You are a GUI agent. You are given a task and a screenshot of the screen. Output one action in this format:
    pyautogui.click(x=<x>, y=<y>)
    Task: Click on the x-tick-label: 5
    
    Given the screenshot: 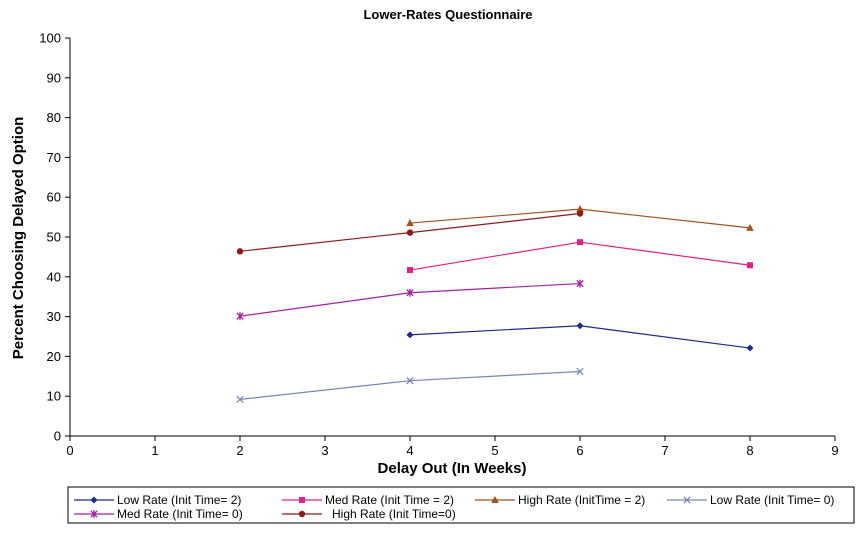 What is the action you would take?
    pyautogui.click(x=494, y=450)
    